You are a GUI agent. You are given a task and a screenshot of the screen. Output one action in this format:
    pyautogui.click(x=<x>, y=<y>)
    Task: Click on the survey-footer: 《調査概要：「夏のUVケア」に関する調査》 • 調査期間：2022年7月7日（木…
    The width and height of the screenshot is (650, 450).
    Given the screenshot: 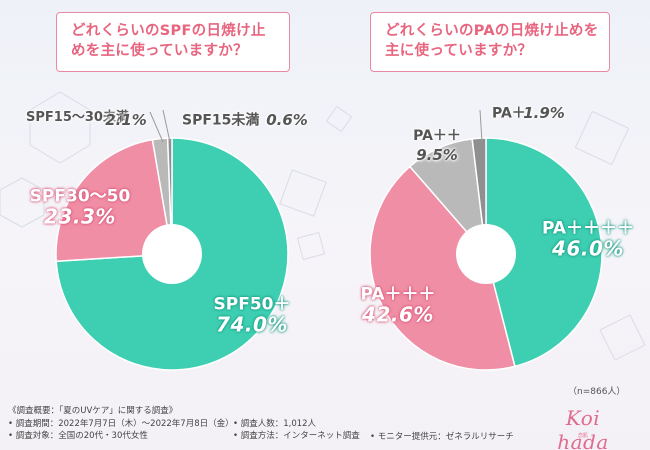 What is the action you would take?
    pyautogui.click(x=121, y=424)
    